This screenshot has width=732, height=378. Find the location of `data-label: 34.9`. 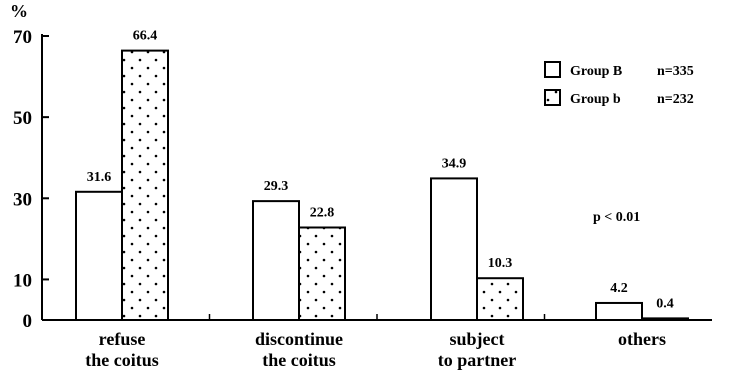

data-label: 34.9 is located at coordinates (454, 163).